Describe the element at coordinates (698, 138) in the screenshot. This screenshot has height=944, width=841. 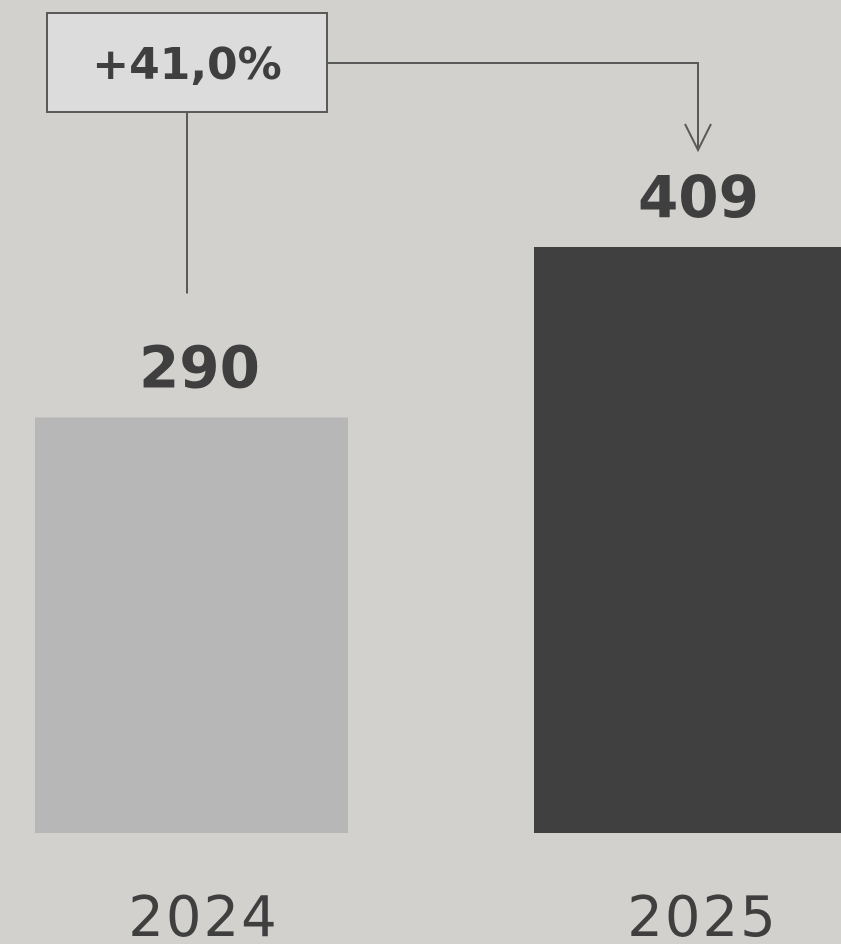
I see `arrow-down-icon` at that location.